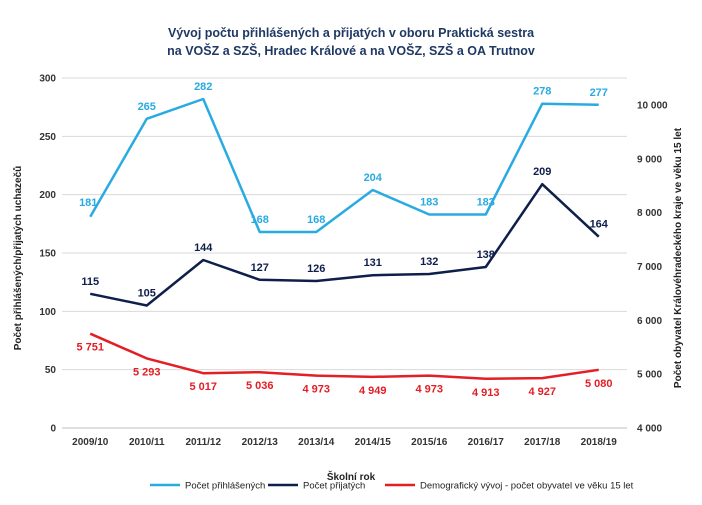  Describe the element at coordinates (599, 442) in the screenshot. I see `x-tick-label: 2018/19` at that location.